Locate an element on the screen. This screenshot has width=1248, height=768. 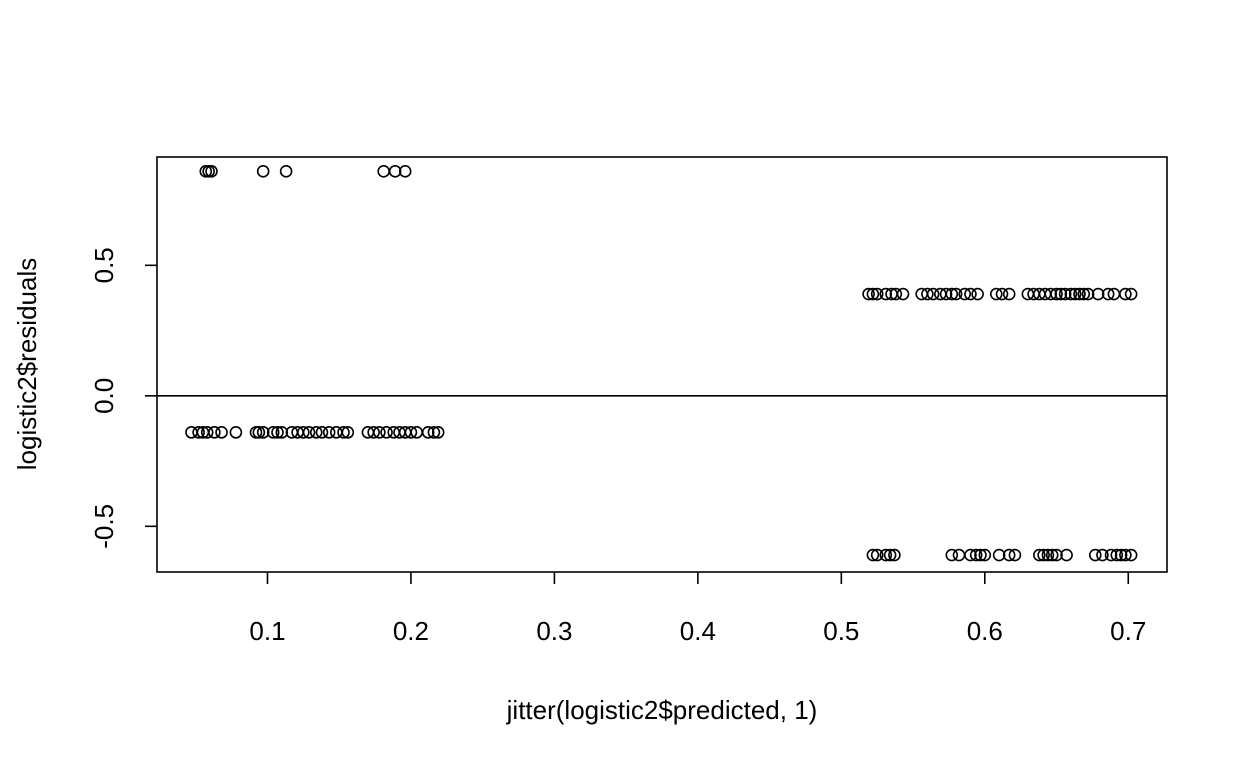
x-tick-label: 0.5 is located at coordinates (841, 631).